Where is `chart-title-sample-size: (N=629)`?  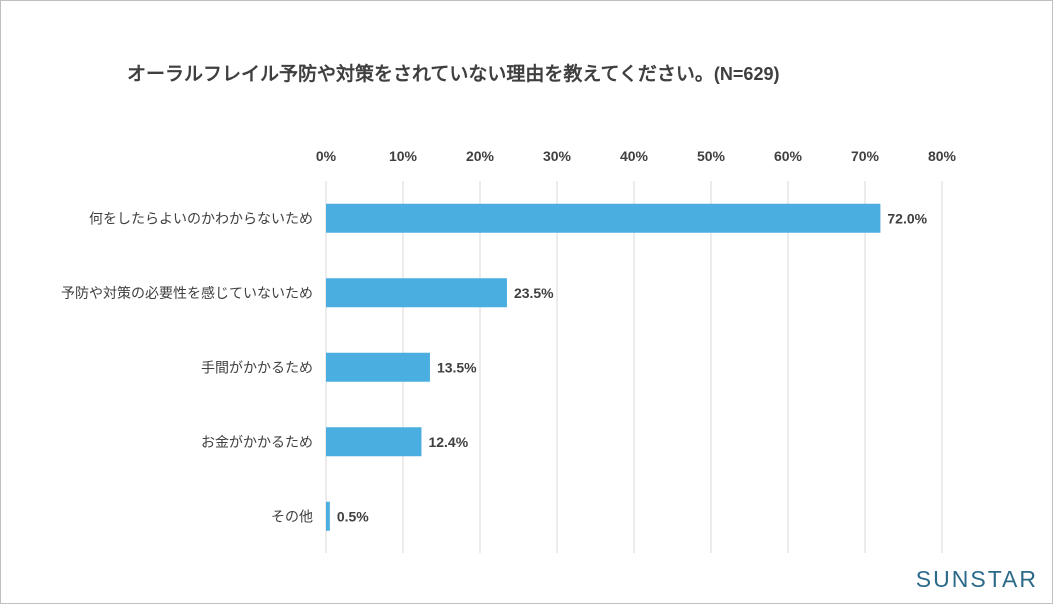 chart-title-sample-size: (N=629) is located at coordinates (746, 74).